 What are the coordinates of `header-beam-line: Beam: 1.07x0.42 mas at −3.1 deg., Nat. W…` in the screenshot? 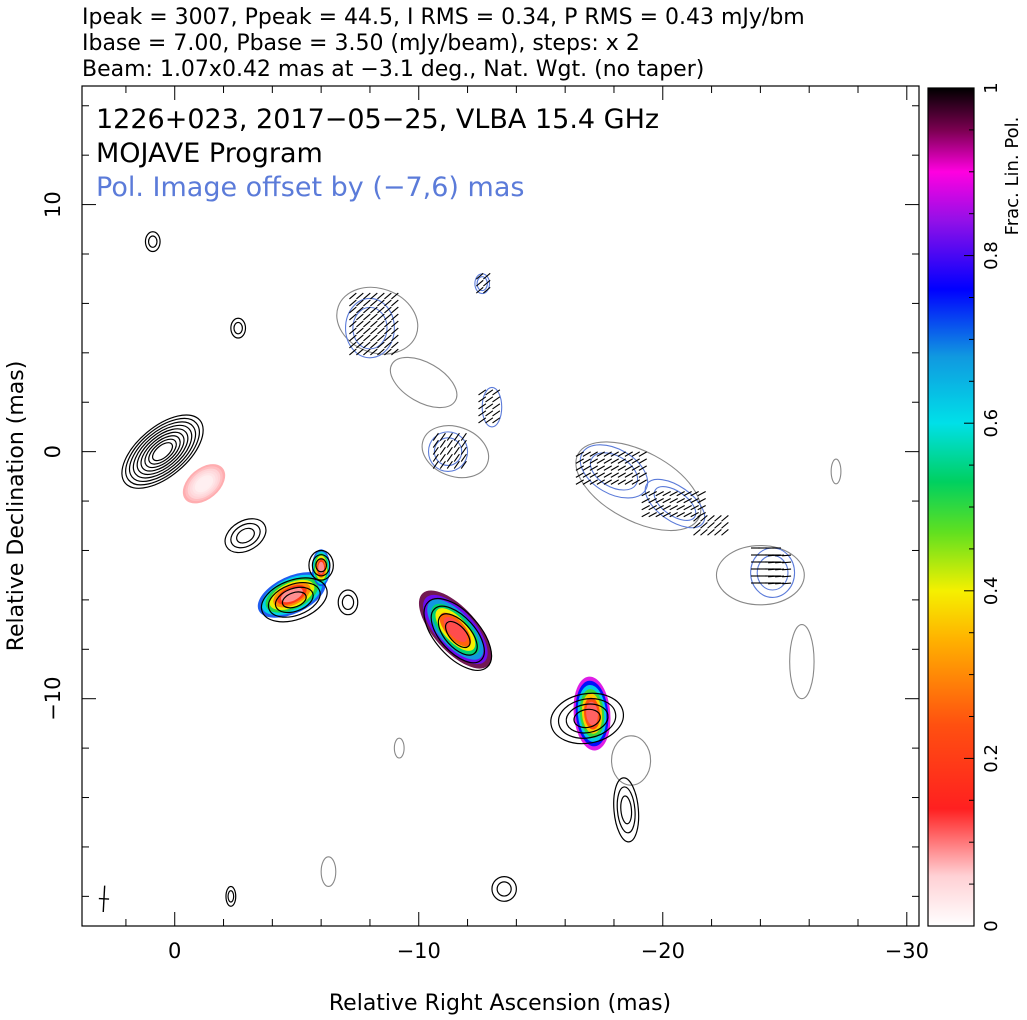 It's located at (393, 69).